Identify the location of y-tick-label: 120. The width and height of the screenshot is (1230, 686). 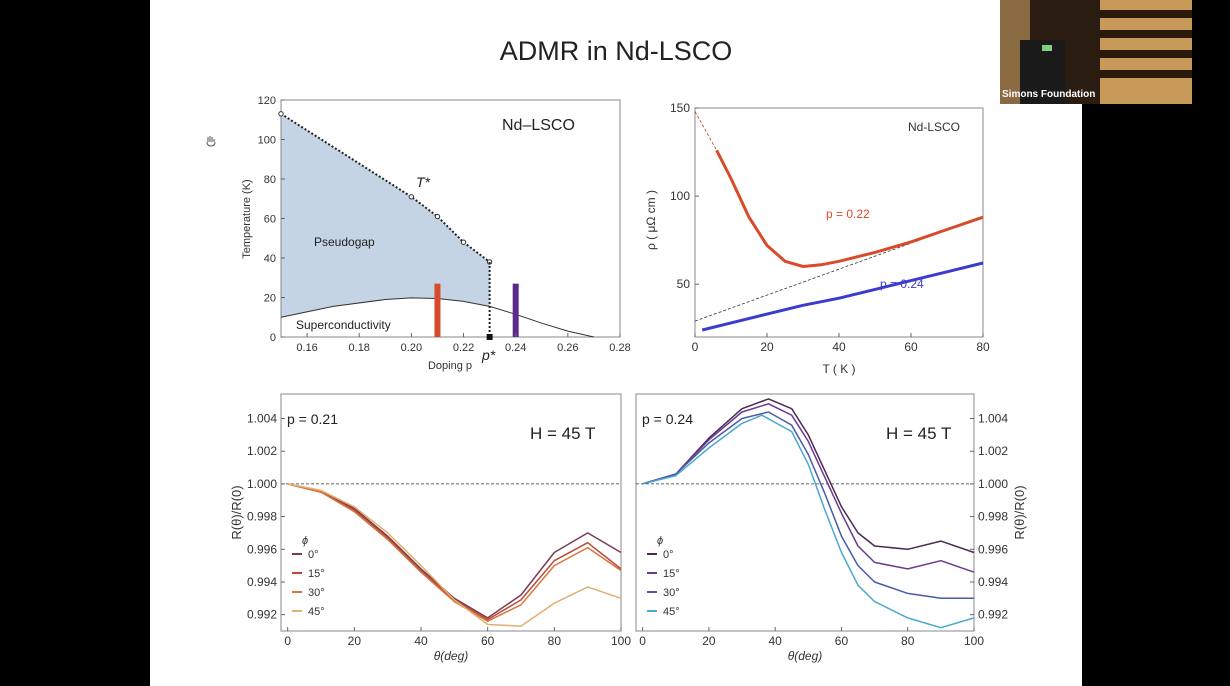
(267, 101).